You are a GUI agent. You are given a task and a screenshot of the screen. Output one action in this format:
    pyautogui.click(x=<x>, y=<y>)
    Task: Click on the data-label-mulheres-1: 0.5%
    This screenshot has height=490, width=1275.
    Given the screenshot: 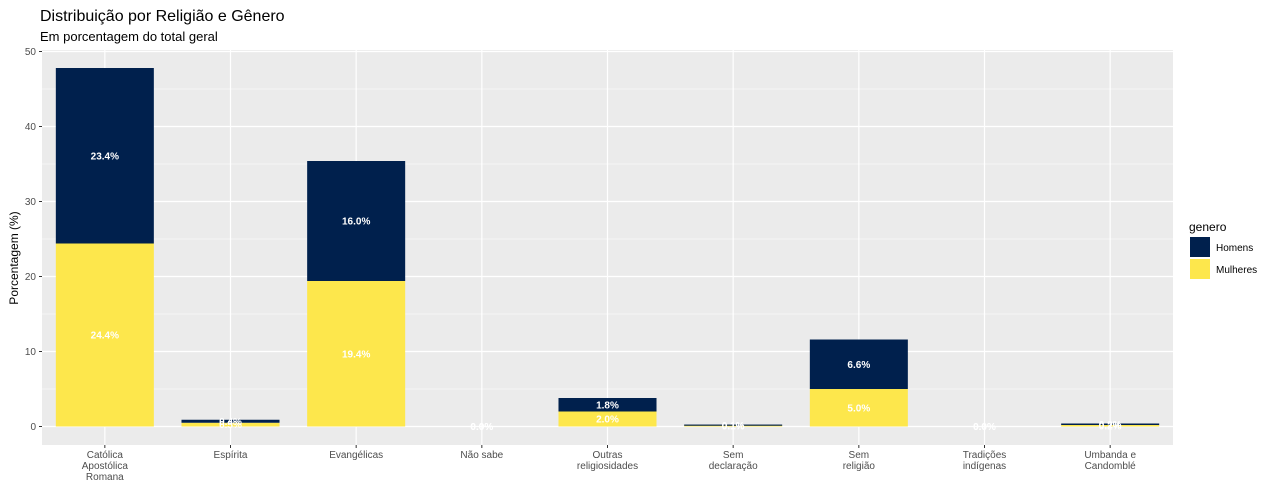 What is the action you would take?
    pyautogui.click(x=230, y=425)
    